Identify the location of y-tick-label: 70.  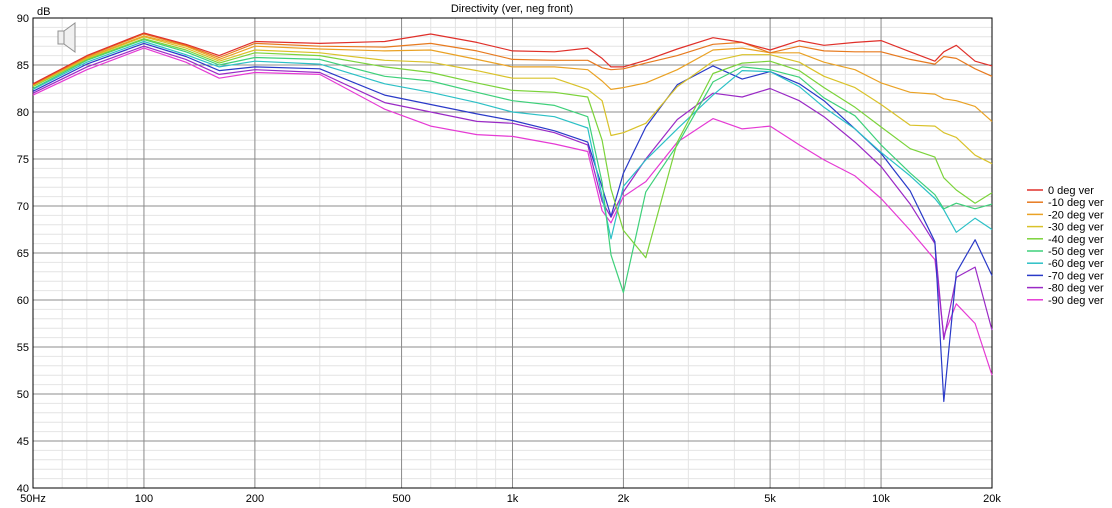
(23, 207).